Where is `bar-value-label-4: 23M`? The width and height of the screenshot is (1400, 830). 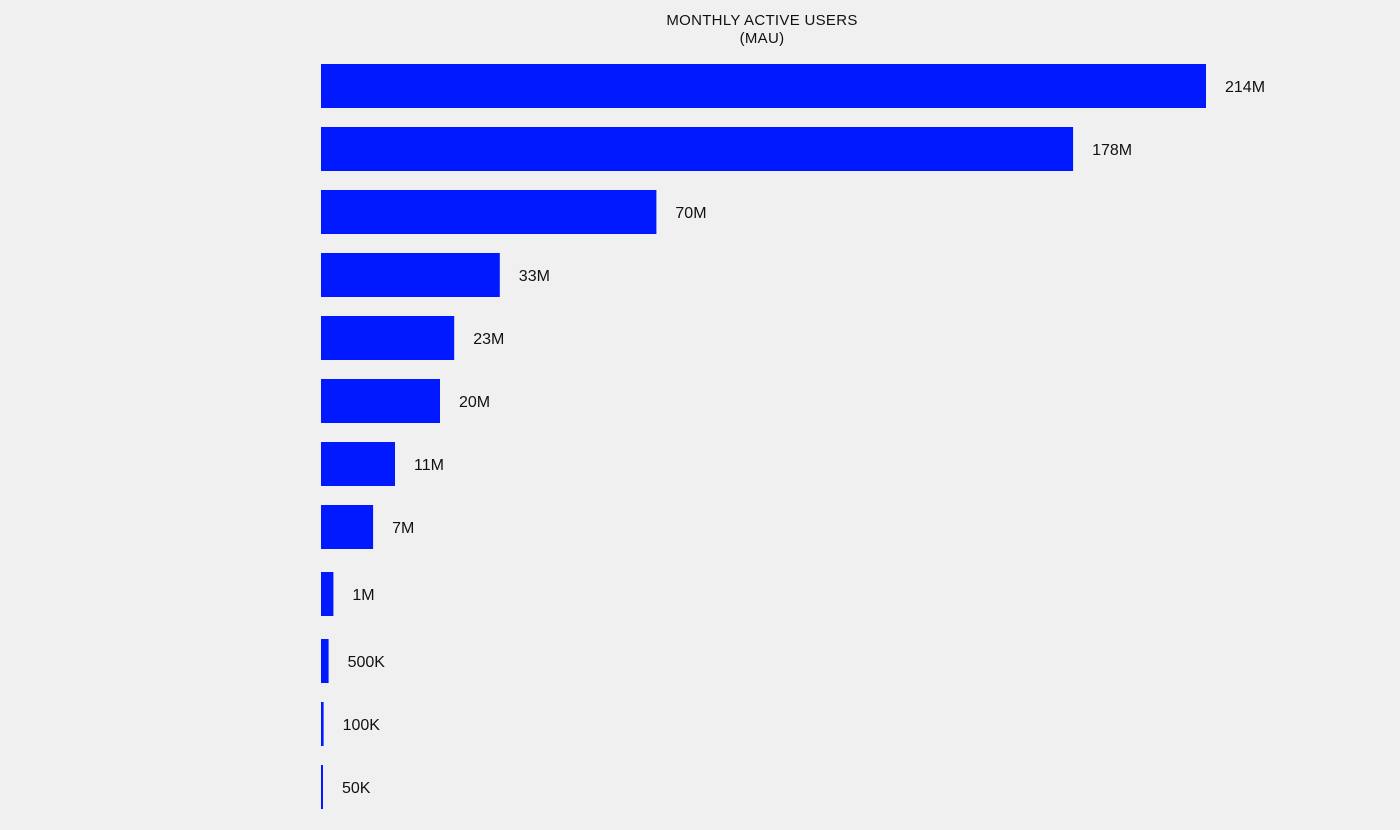
bar-value-label-4: 23M is located at coordinates (488, 339).